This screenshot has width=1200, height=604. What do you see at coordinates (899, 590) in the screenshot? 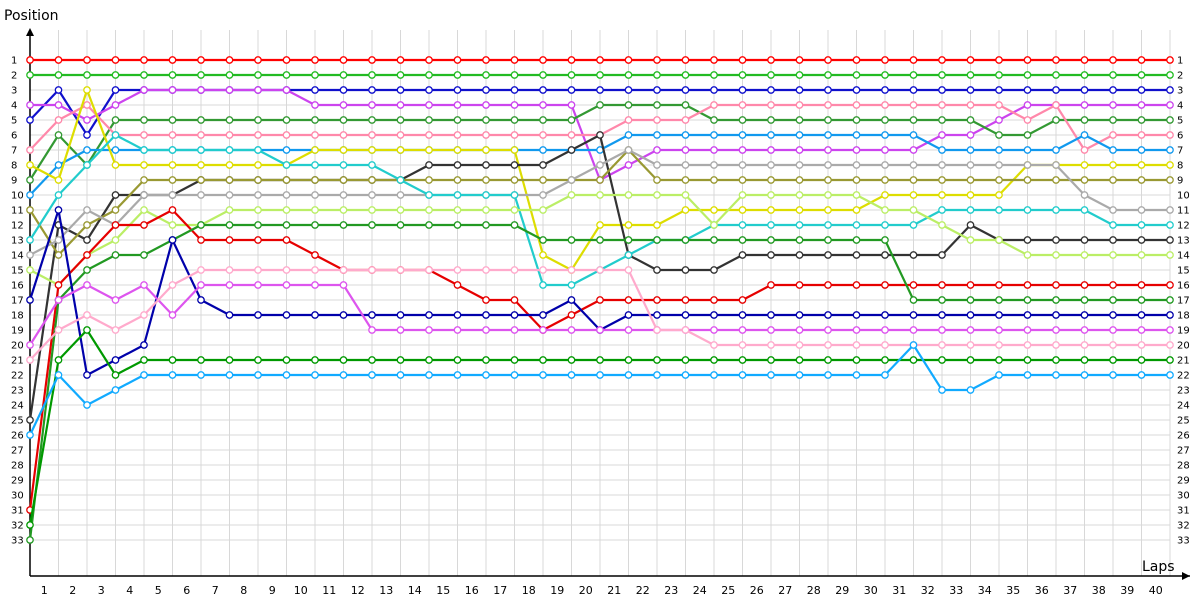
I see `x-tick-label: 31` at bounding box center [899, 590].